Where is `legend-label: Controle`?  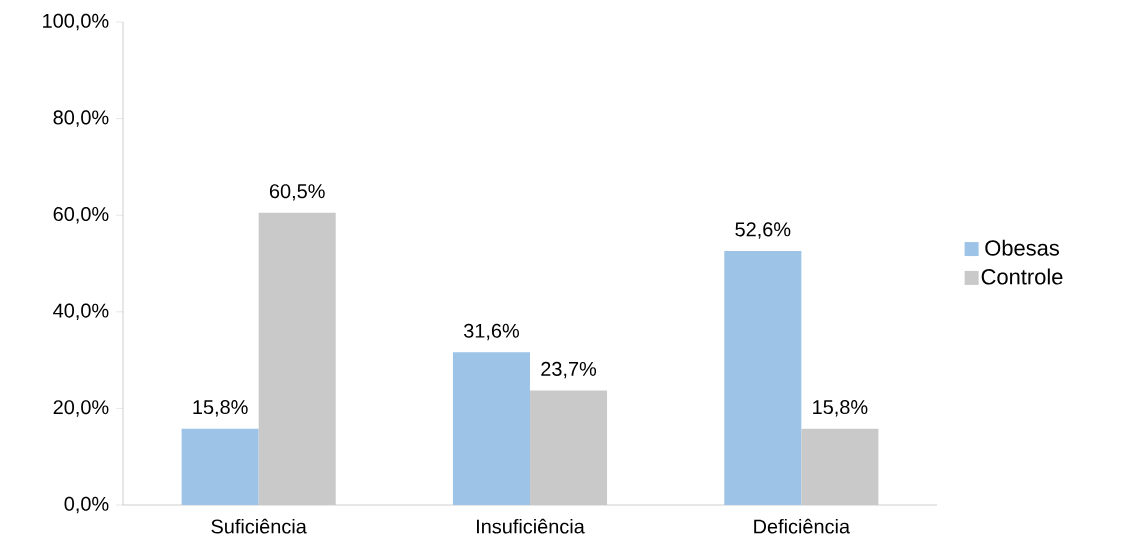 legend-label: Controle is located at coordinates (1022, 276).